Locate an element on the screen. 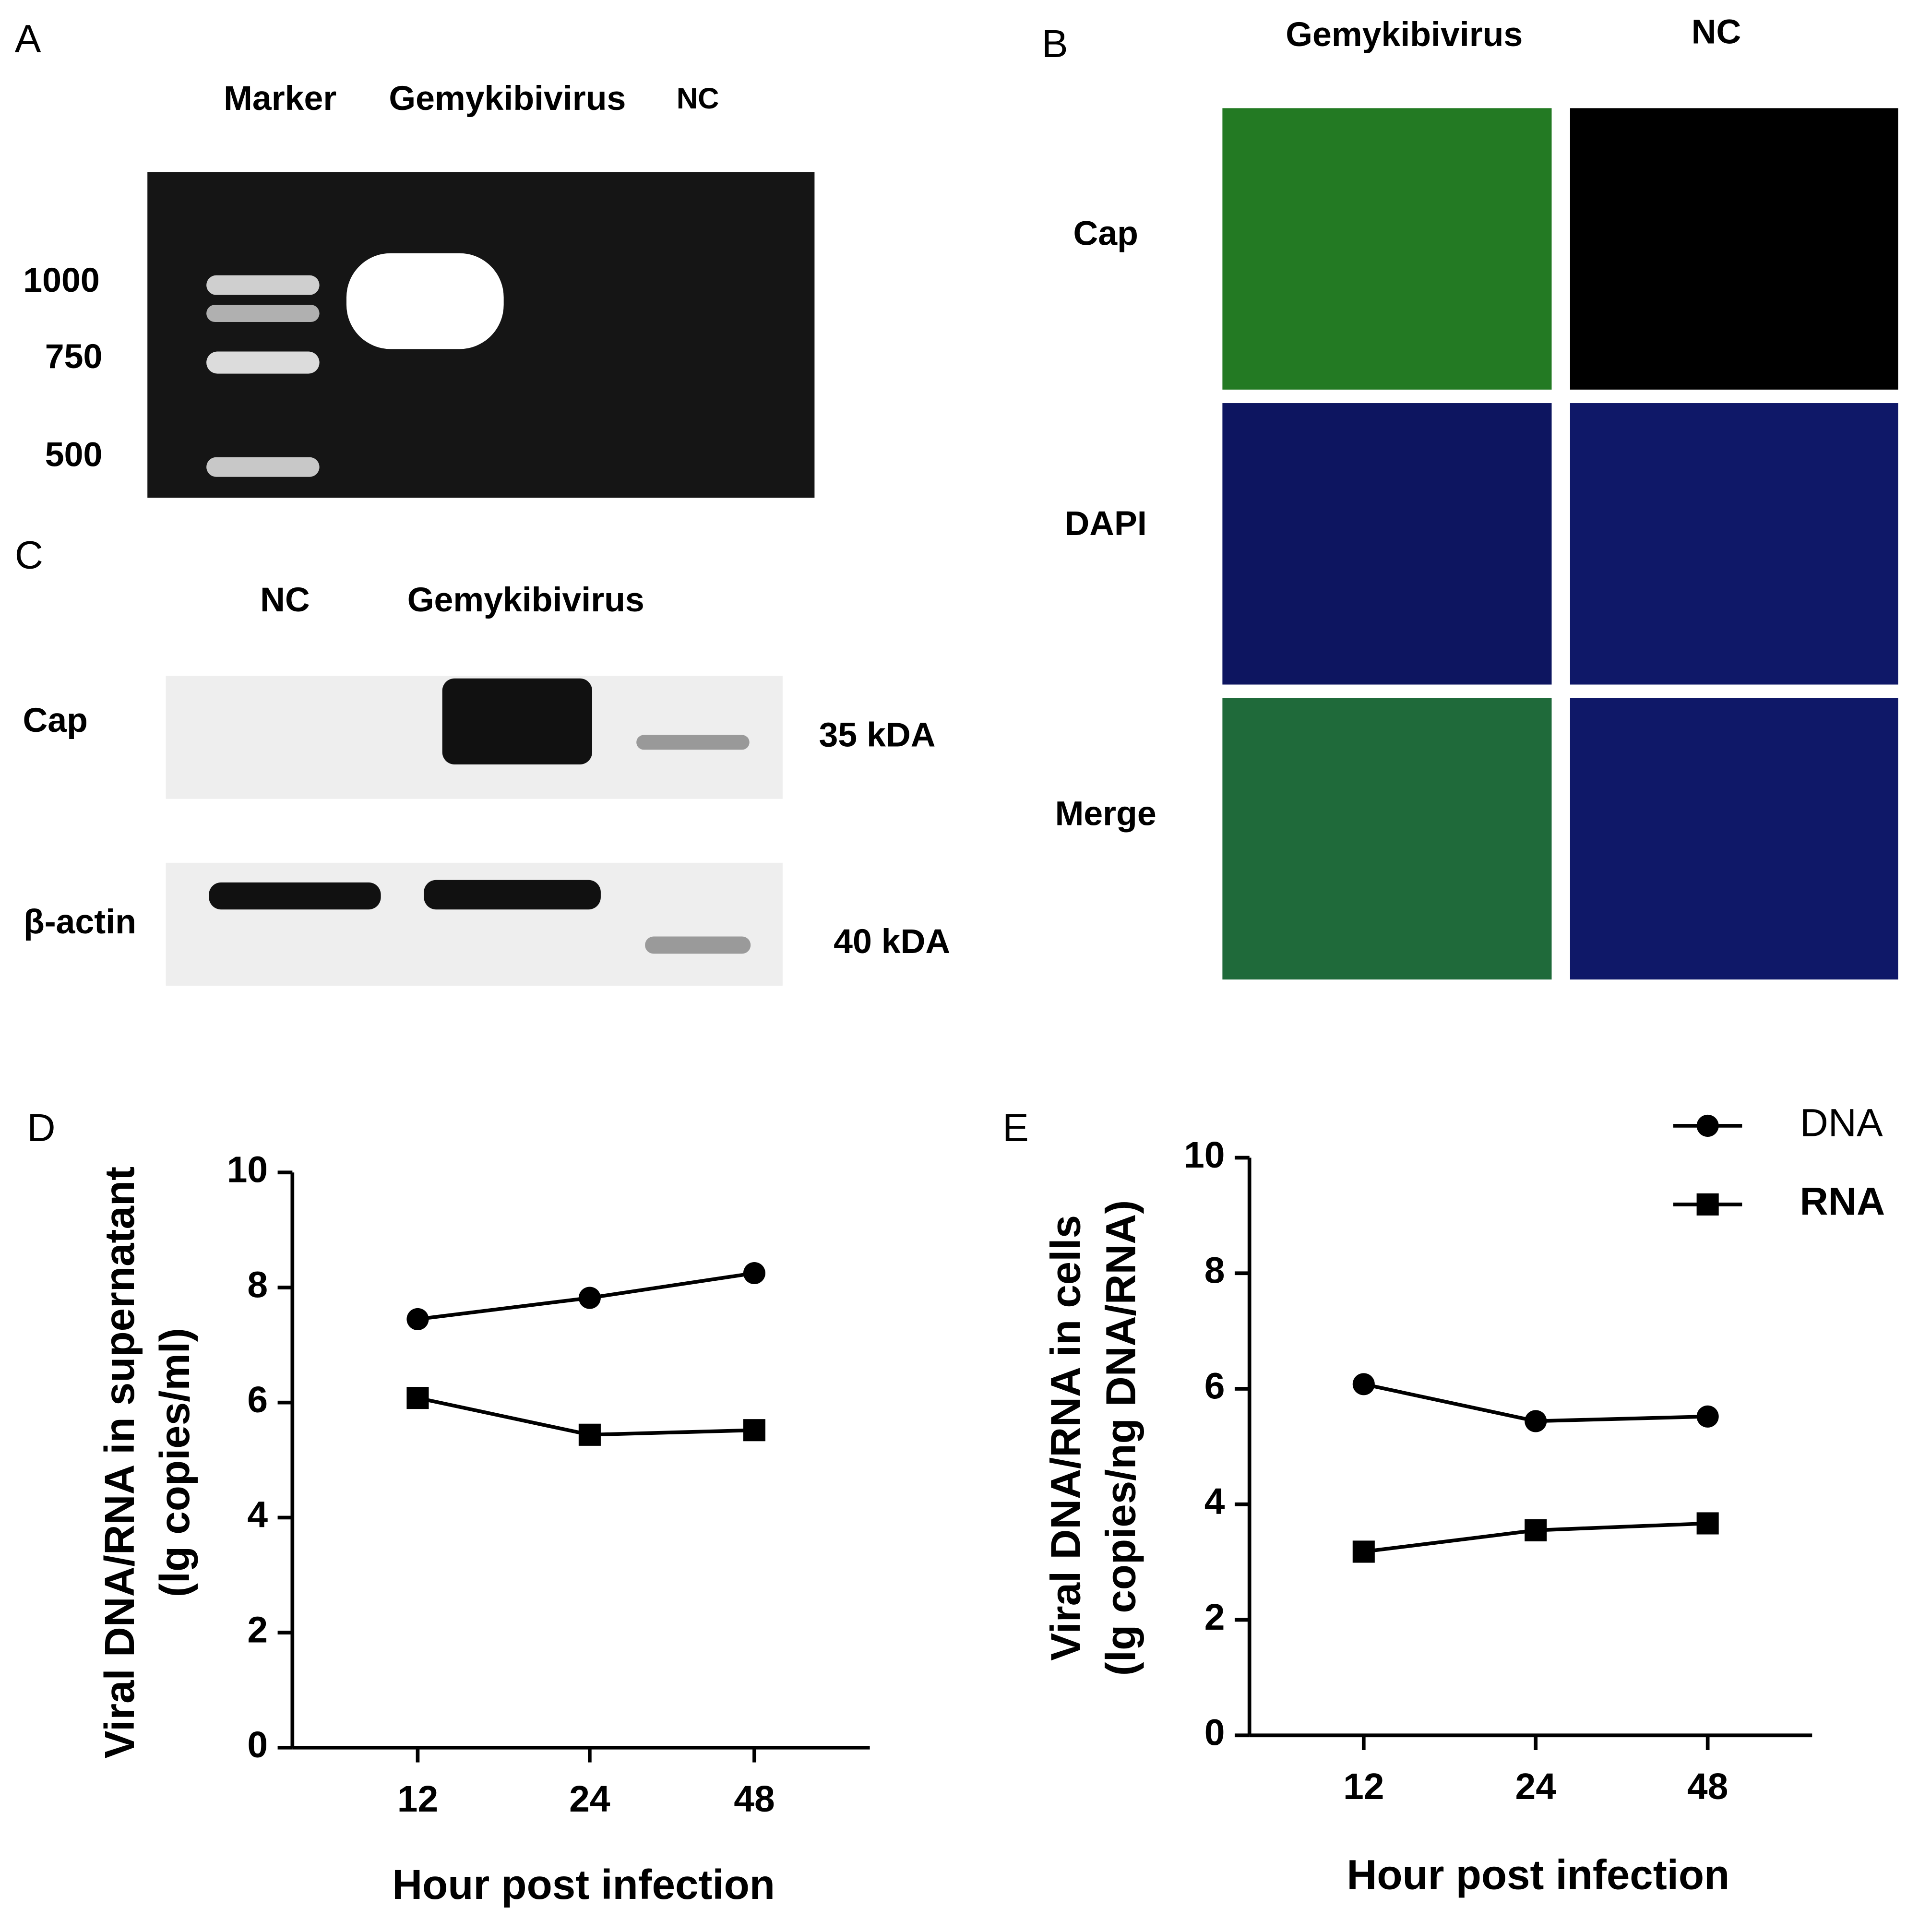 Image resolution: width=1919 pixels, height=1932 pixels. weight-label: 35 kDA is located at coordinates (877, 735).